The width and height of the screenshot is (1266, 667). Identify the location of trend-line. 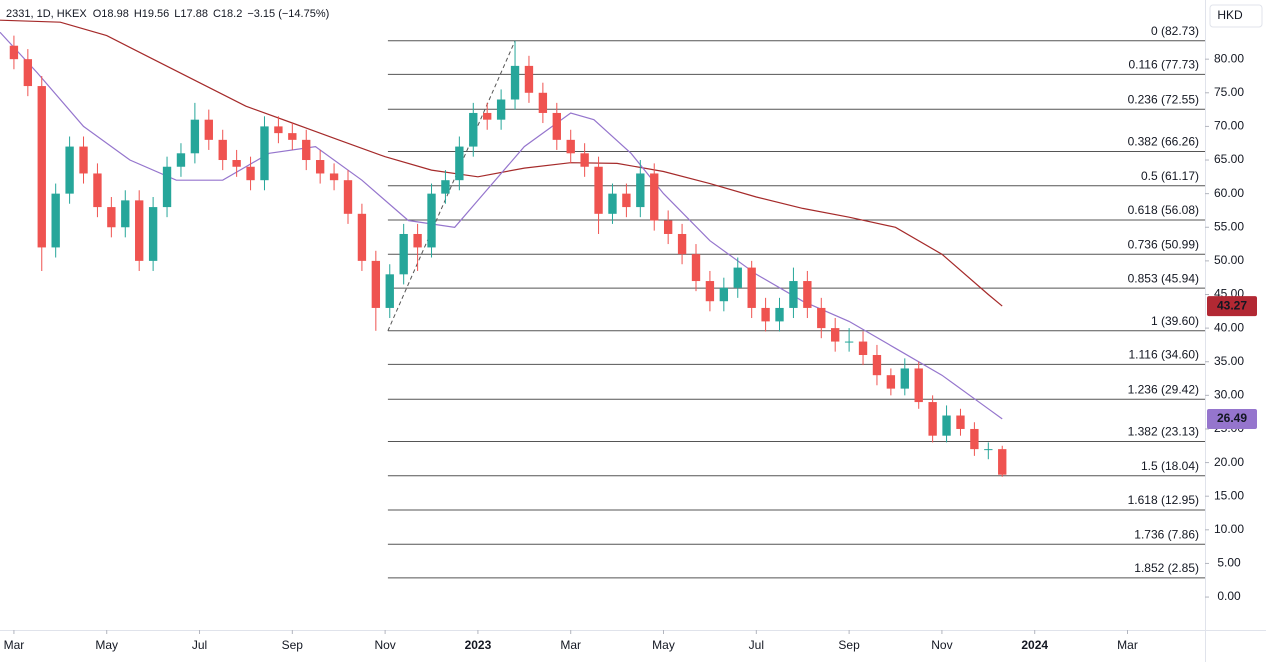
(451, 186).